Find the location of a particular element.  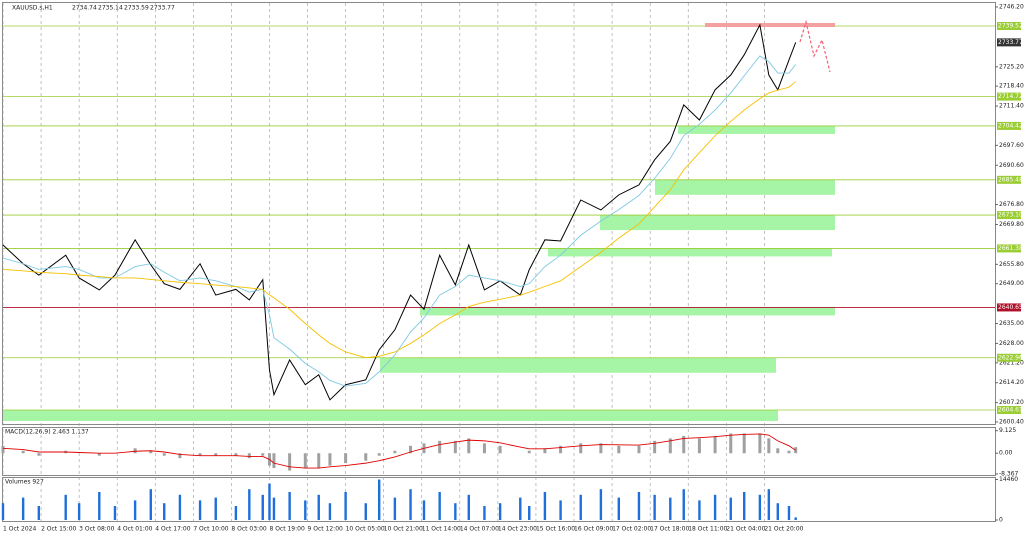

level-label: 2673.10 is located at coordinates (1010, 215).